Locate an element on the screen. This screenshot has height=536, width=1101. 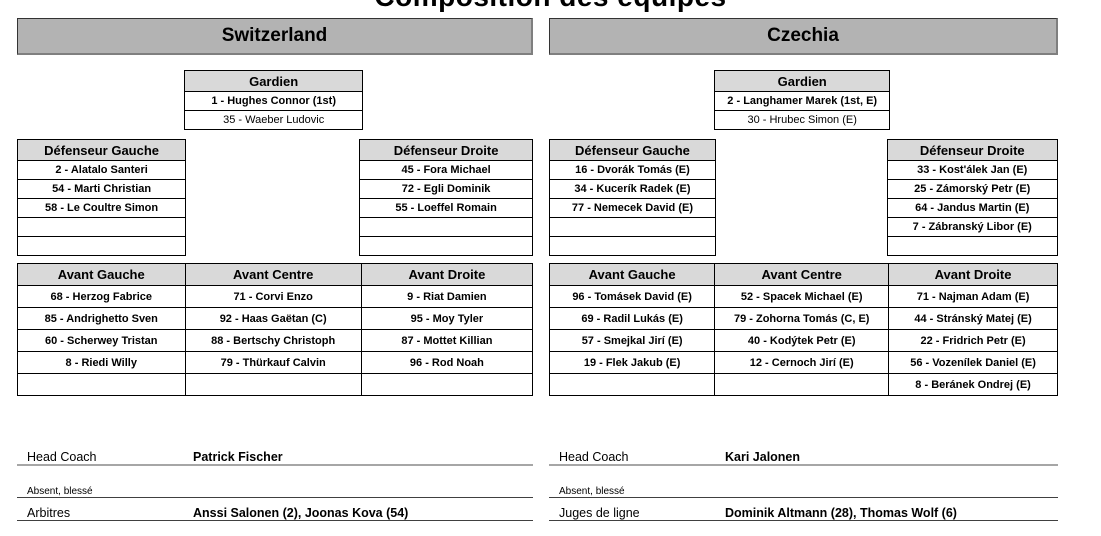
player-cell: 96 - Tomásek David (E) is located at coordinates (632, 296).